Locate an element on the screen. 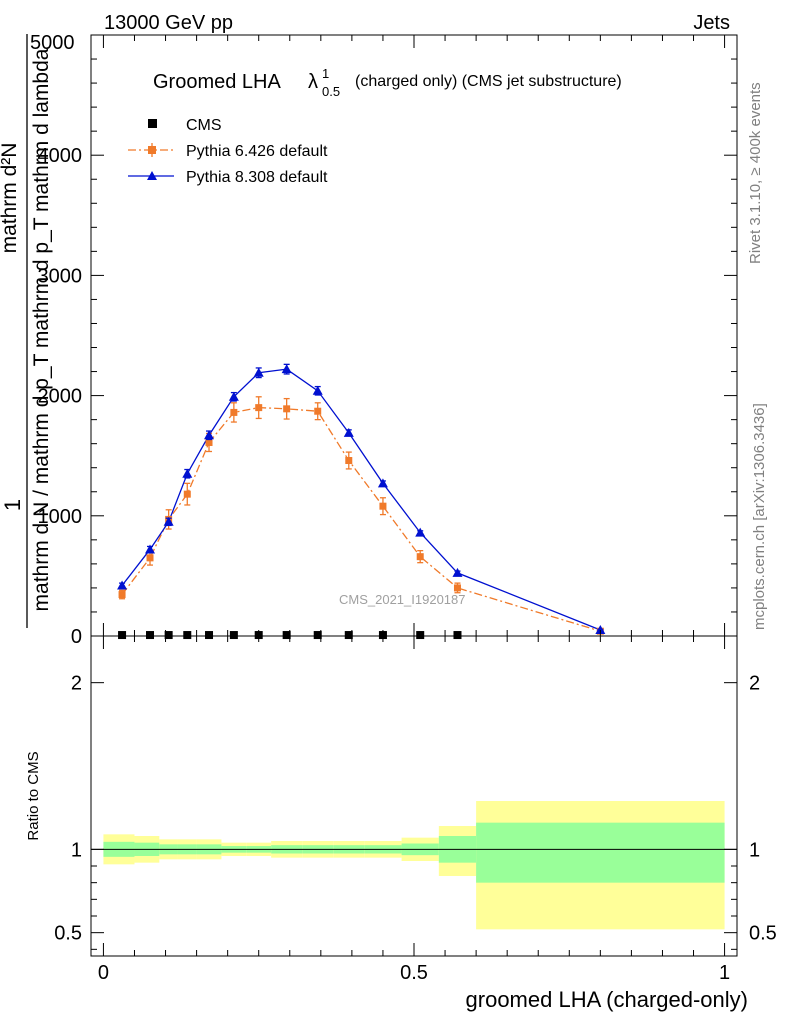  main-y-tick-label: 4000 is located at coordinates (60, 156).